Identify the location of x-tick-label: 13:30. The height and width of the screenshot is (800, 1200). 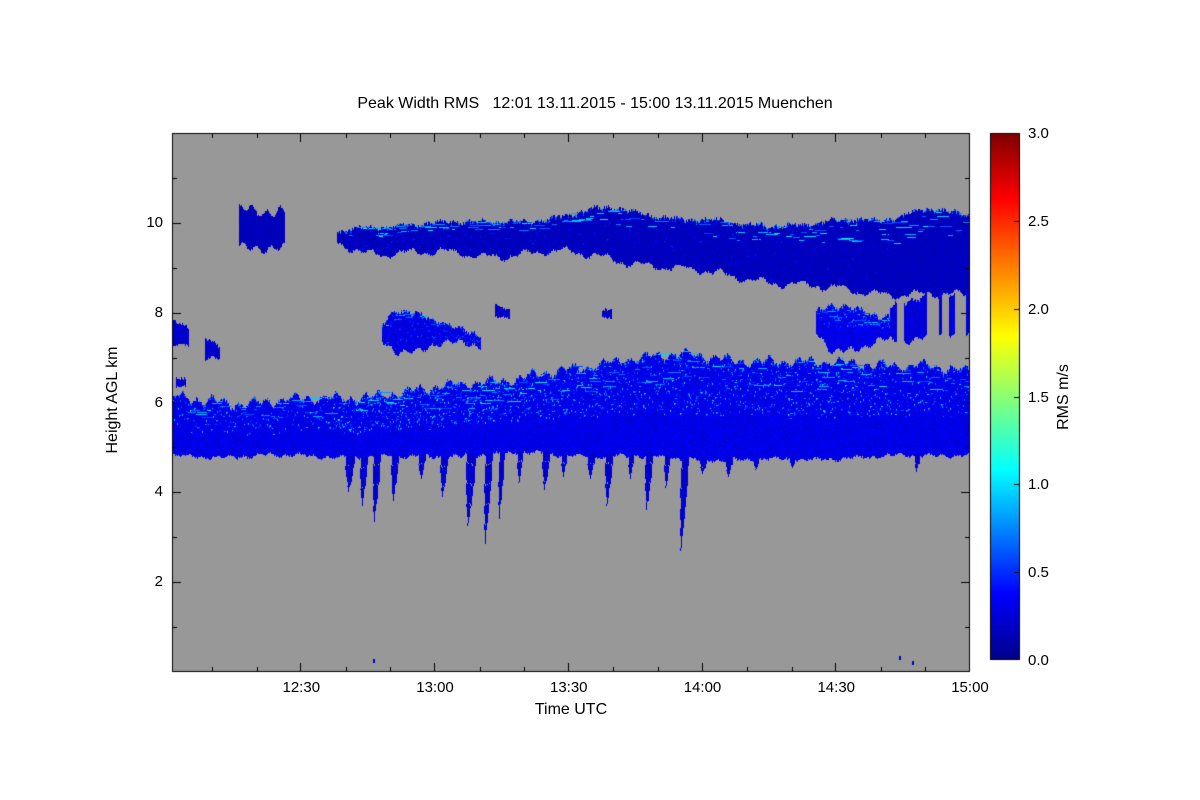
(568, 687).